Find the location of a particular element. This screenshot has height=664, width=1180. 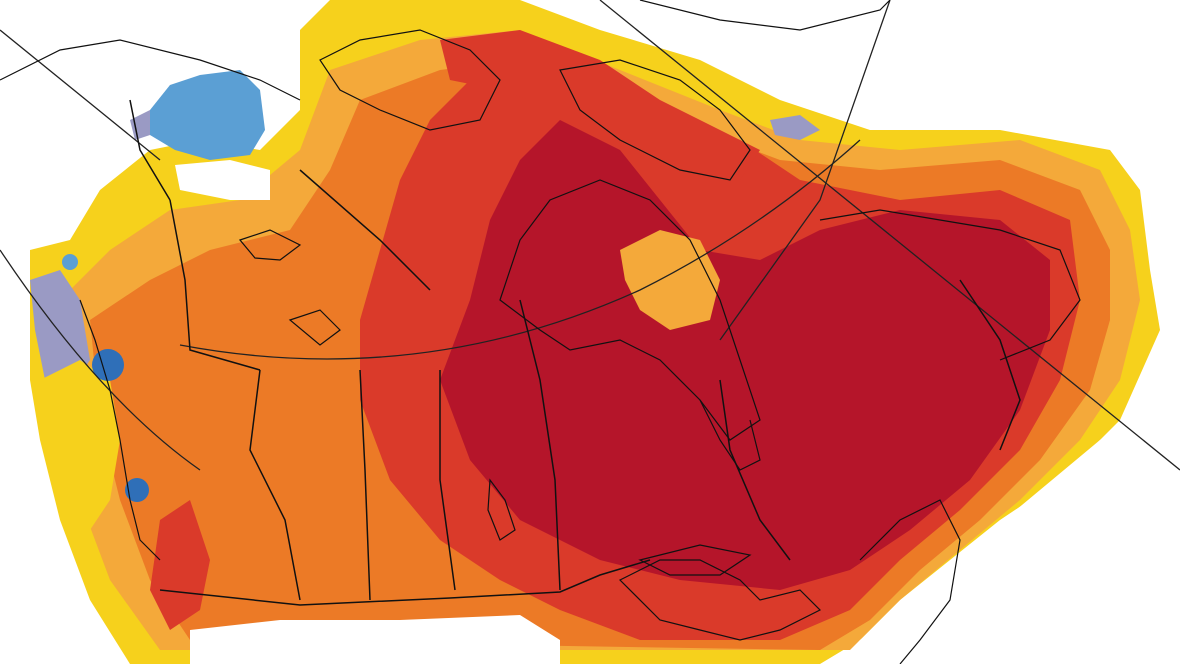

coast-greenland is located at coordinates (765, 15).